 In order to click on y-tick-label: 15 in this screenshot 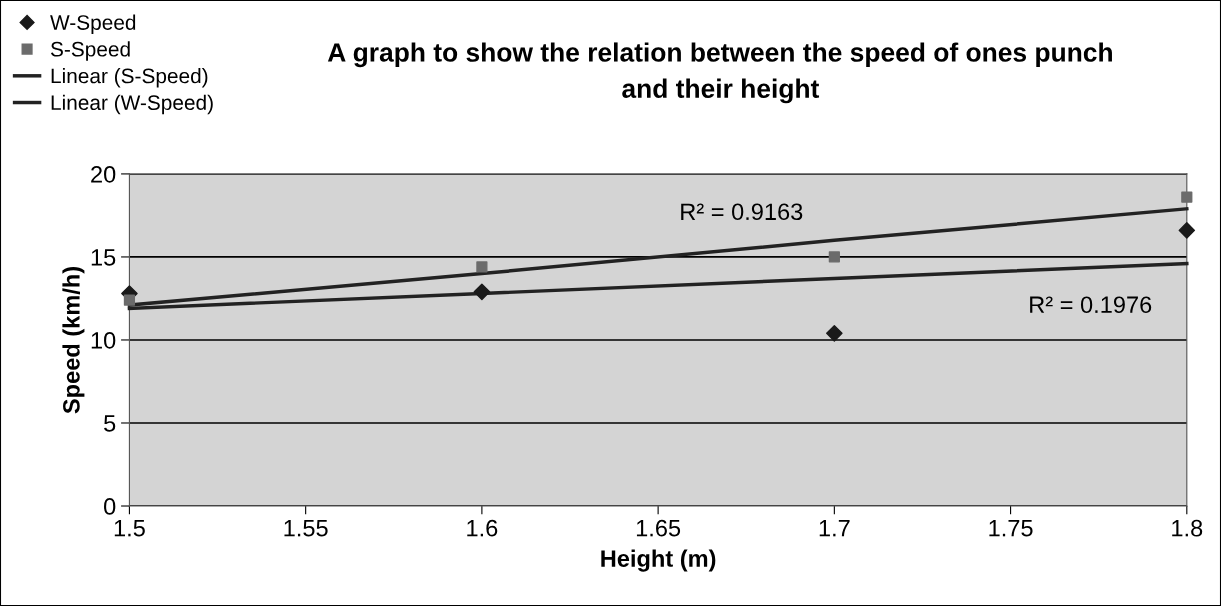, I will do `click(103, 257)`.